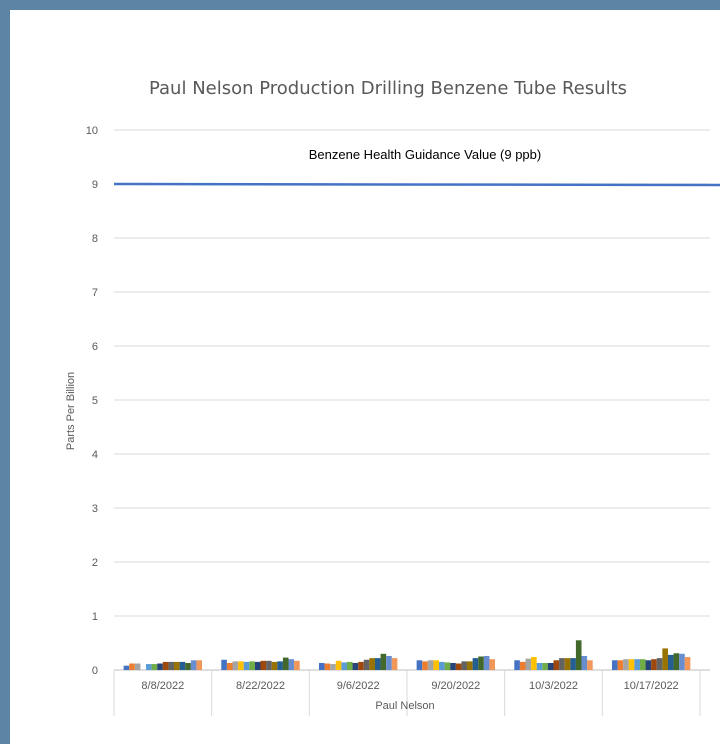 The image size is (720, 744). Describe the element at coordinates (95, 239) in the screenshot. I see `y-tick-label: 8` at that location.